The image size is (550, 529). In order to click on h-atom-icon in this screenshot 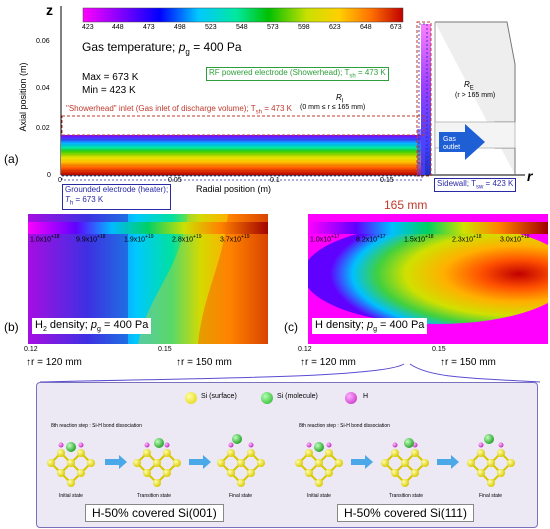, I will do `click(351, 398)`.